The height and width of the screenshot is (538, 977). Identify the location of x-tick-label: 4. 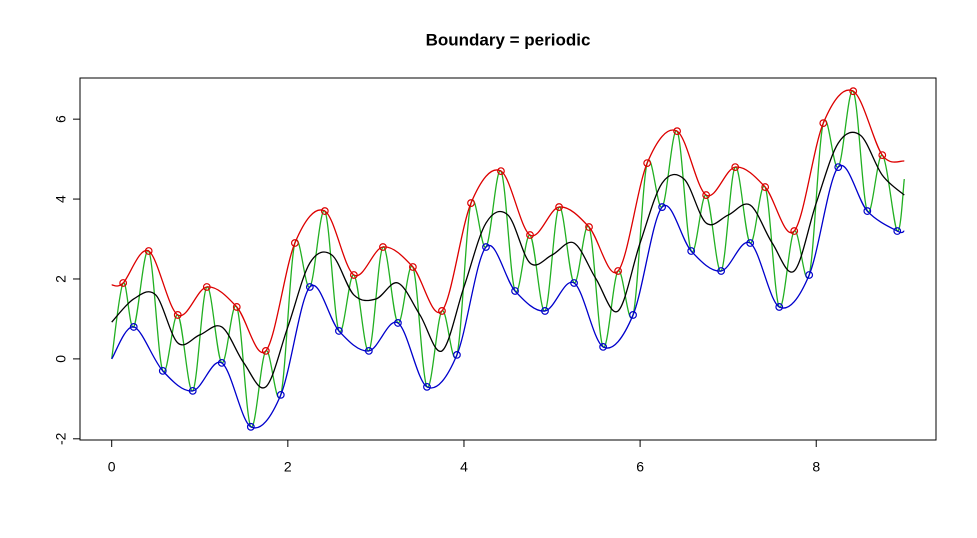
(464, 467).